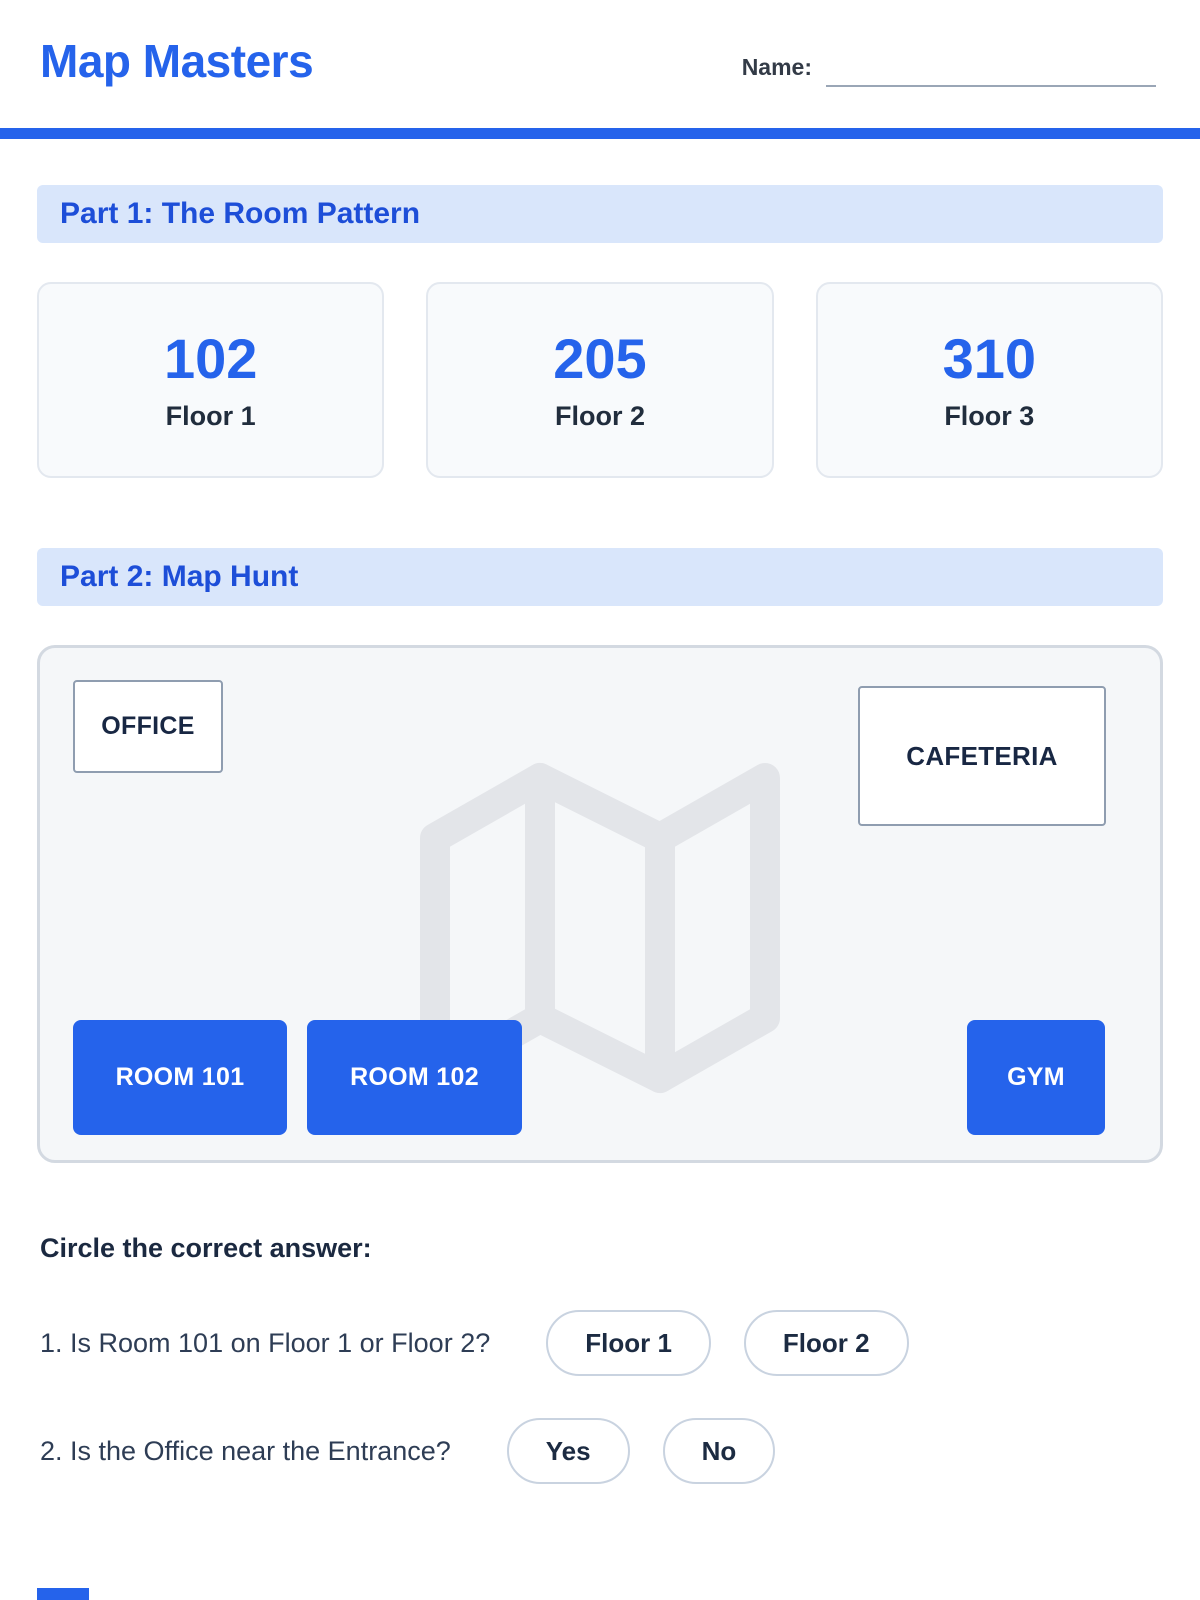 The image size is (1200, 1600). What do you see at coordinates (600, 358) in the screenshot?
I see `room-number: 205` at bounding box center [600, 358].